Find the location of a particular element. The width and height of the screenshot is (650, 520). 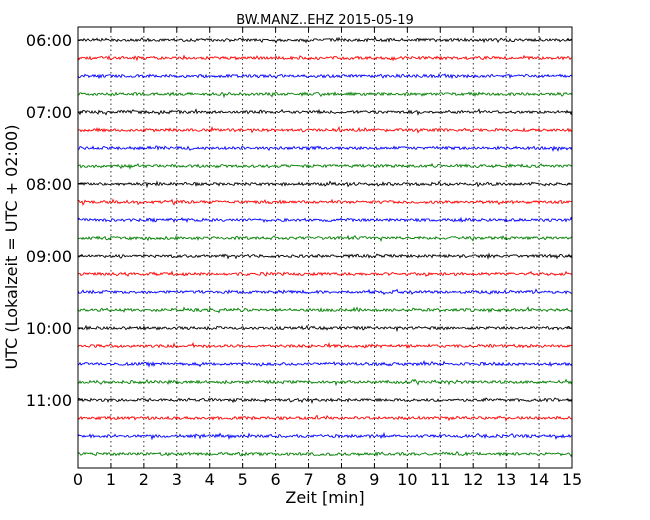

y-tick-label: 08:00 is located at coordinates (49, 184).